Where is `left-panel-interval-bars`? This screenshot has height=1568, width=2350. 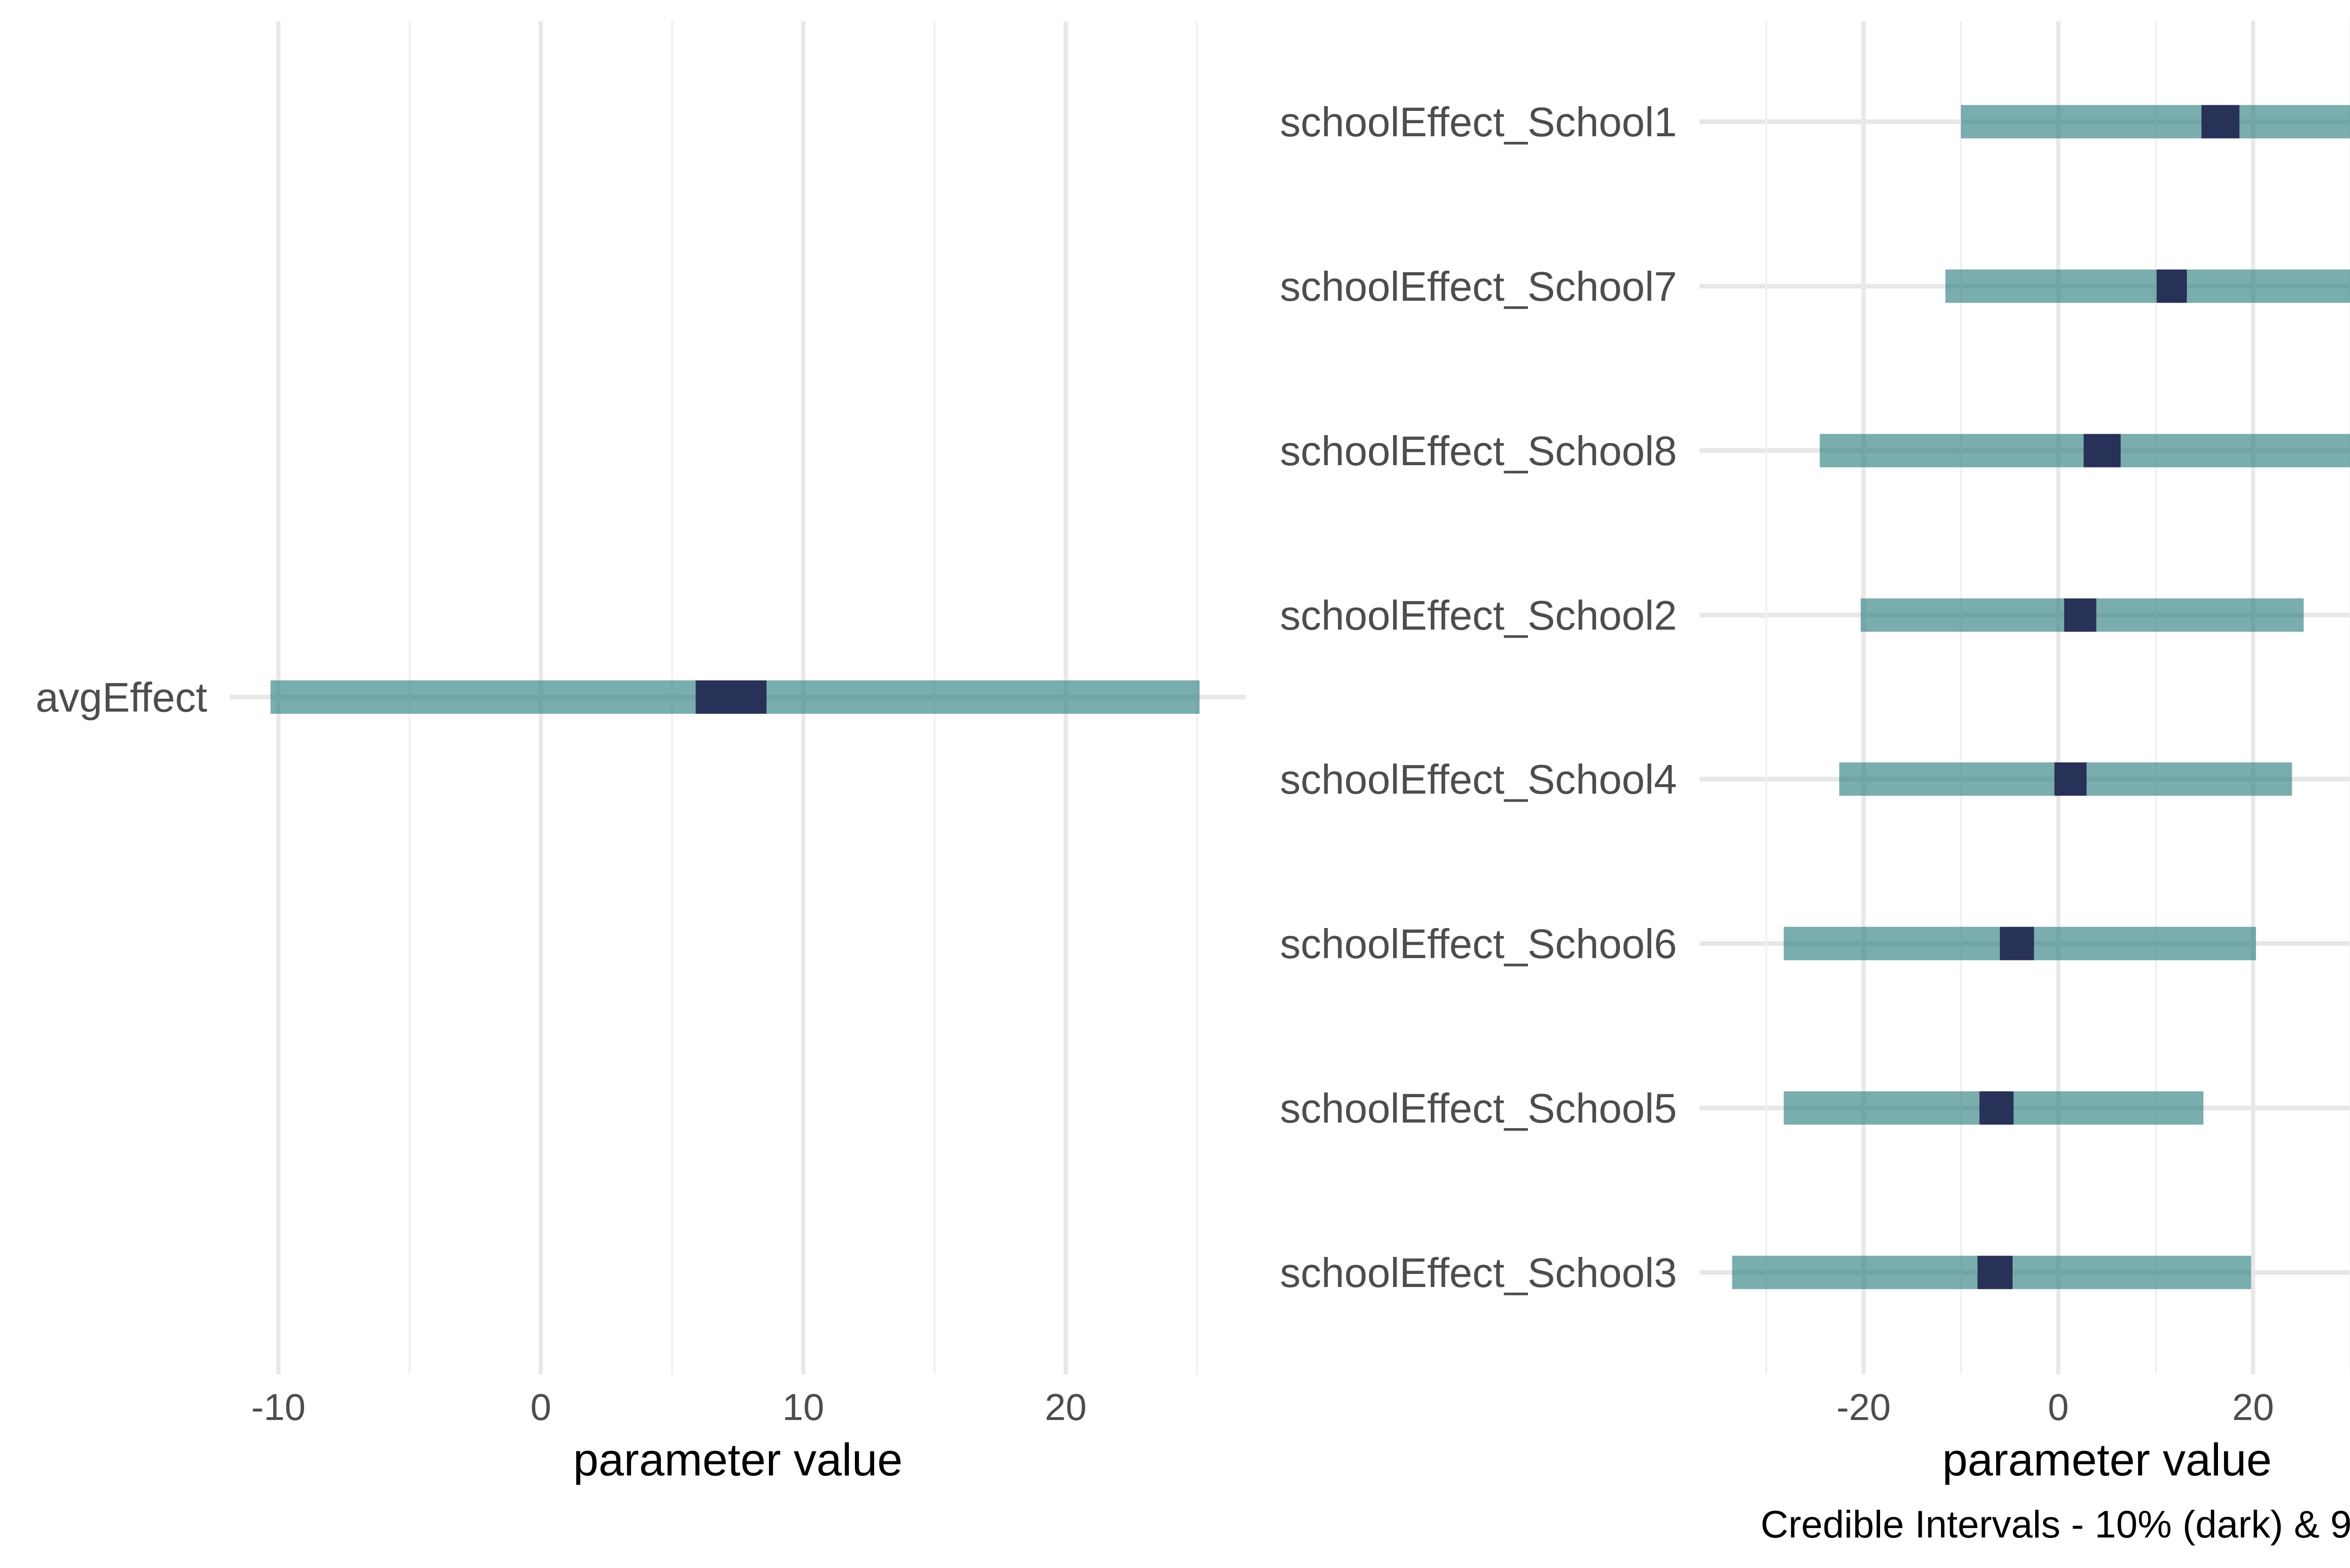 left-panel-interval-bars is located at coordinates (735, 697).